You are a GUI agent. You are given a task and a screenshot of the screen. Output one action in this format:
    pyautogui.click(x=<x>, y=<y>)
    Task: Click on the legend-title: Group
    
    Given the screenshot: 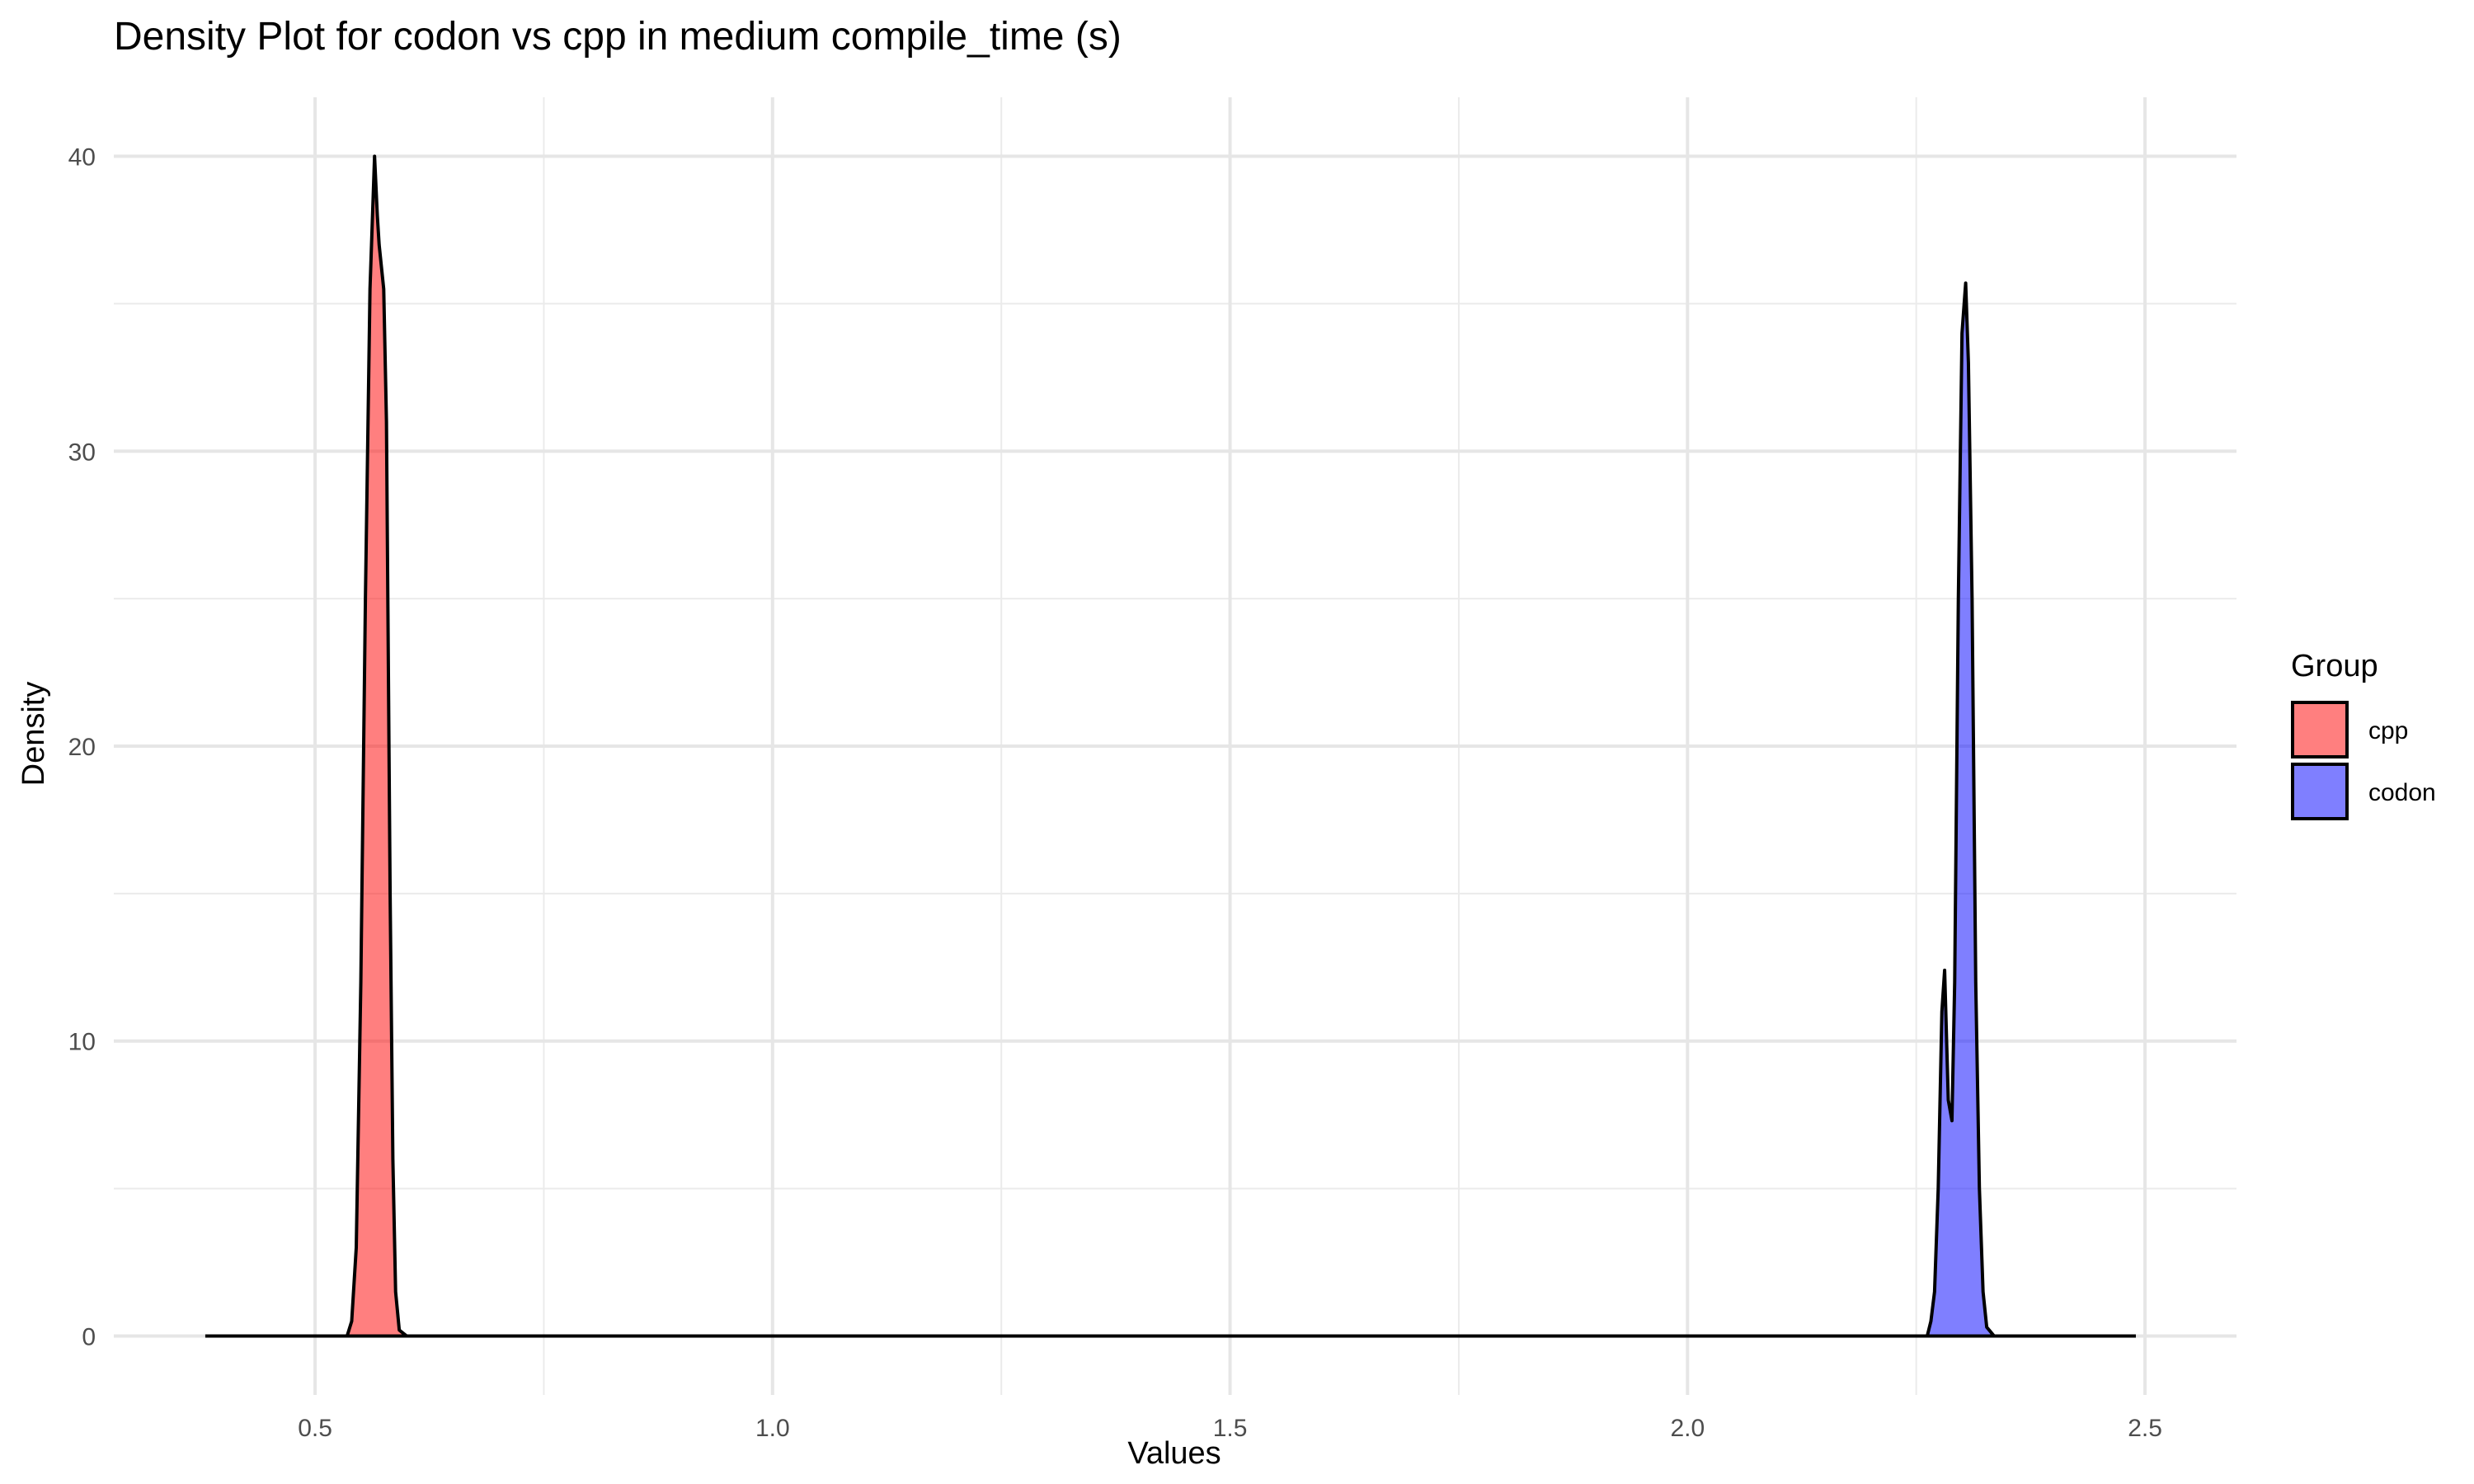 What is the action you would take?
    pyautogui.click(x=2334, y=666)
    